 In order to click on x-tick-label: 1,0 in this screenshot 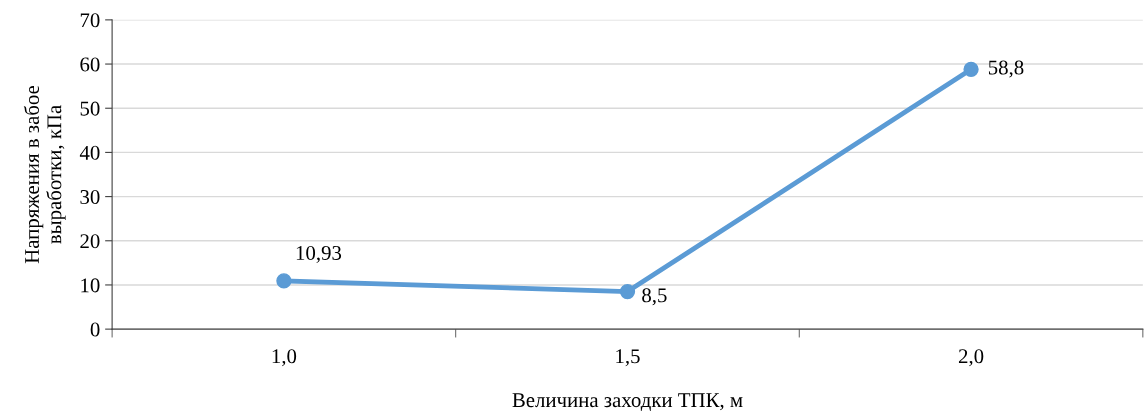, I will do `click(284, 358)`.